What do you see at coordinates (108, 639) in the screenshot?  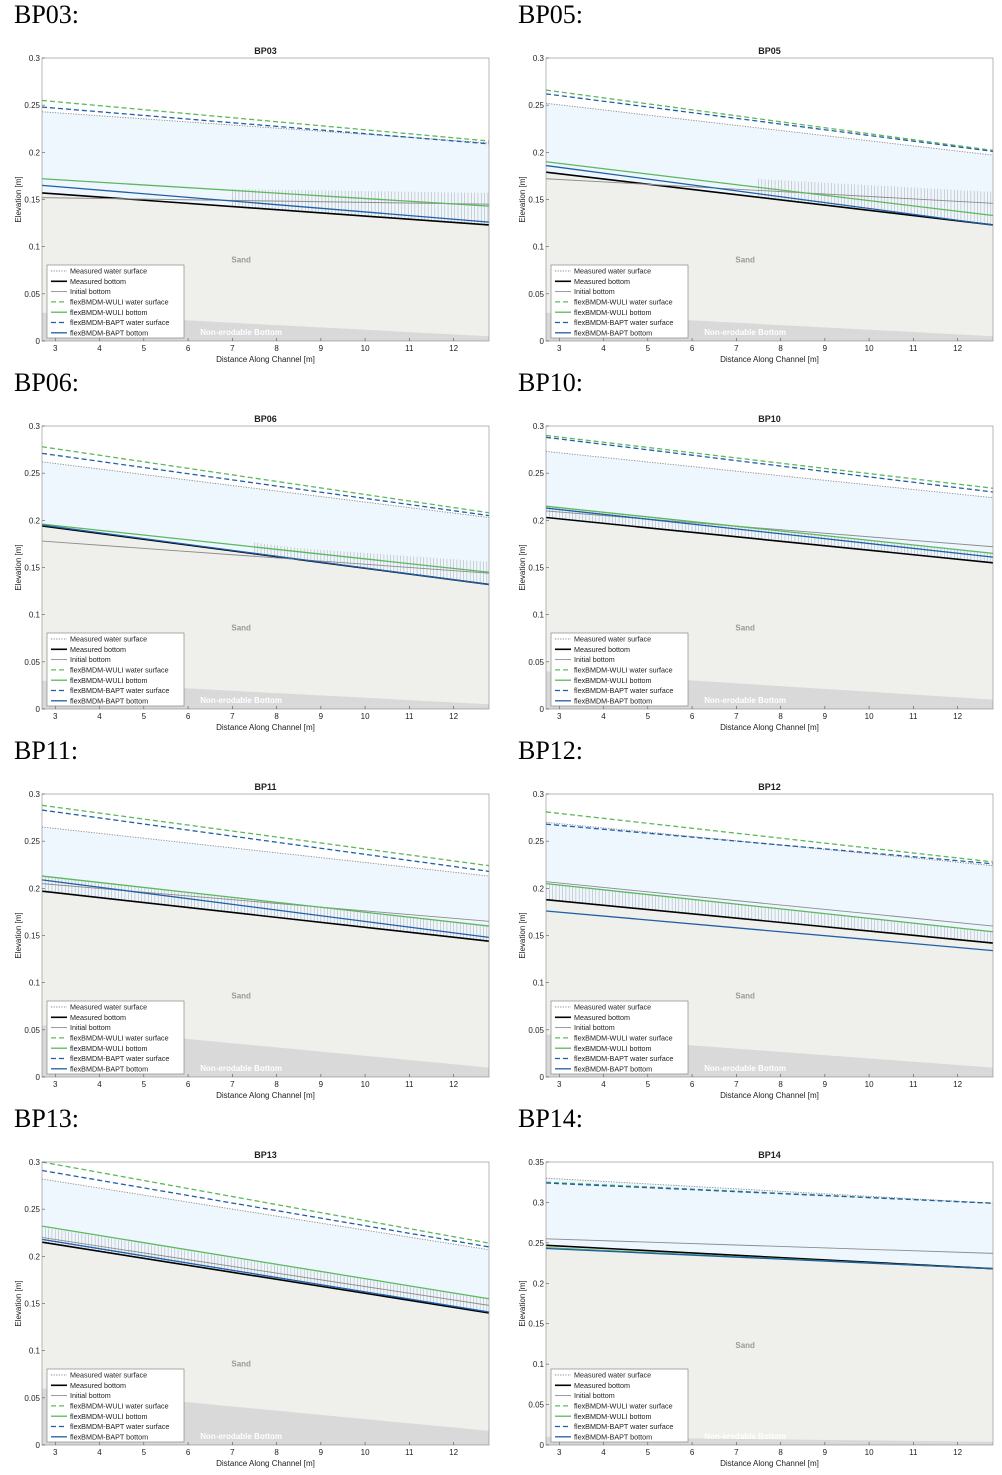 I see `legend-entry: Measured water surface` at bounding box center [108, 639].